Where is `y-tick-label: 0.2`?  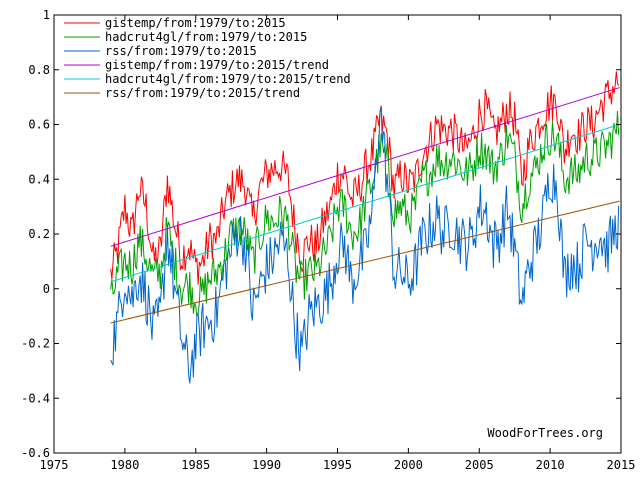 y-tick-label: 0.2 is located at coordinates (39, 234).